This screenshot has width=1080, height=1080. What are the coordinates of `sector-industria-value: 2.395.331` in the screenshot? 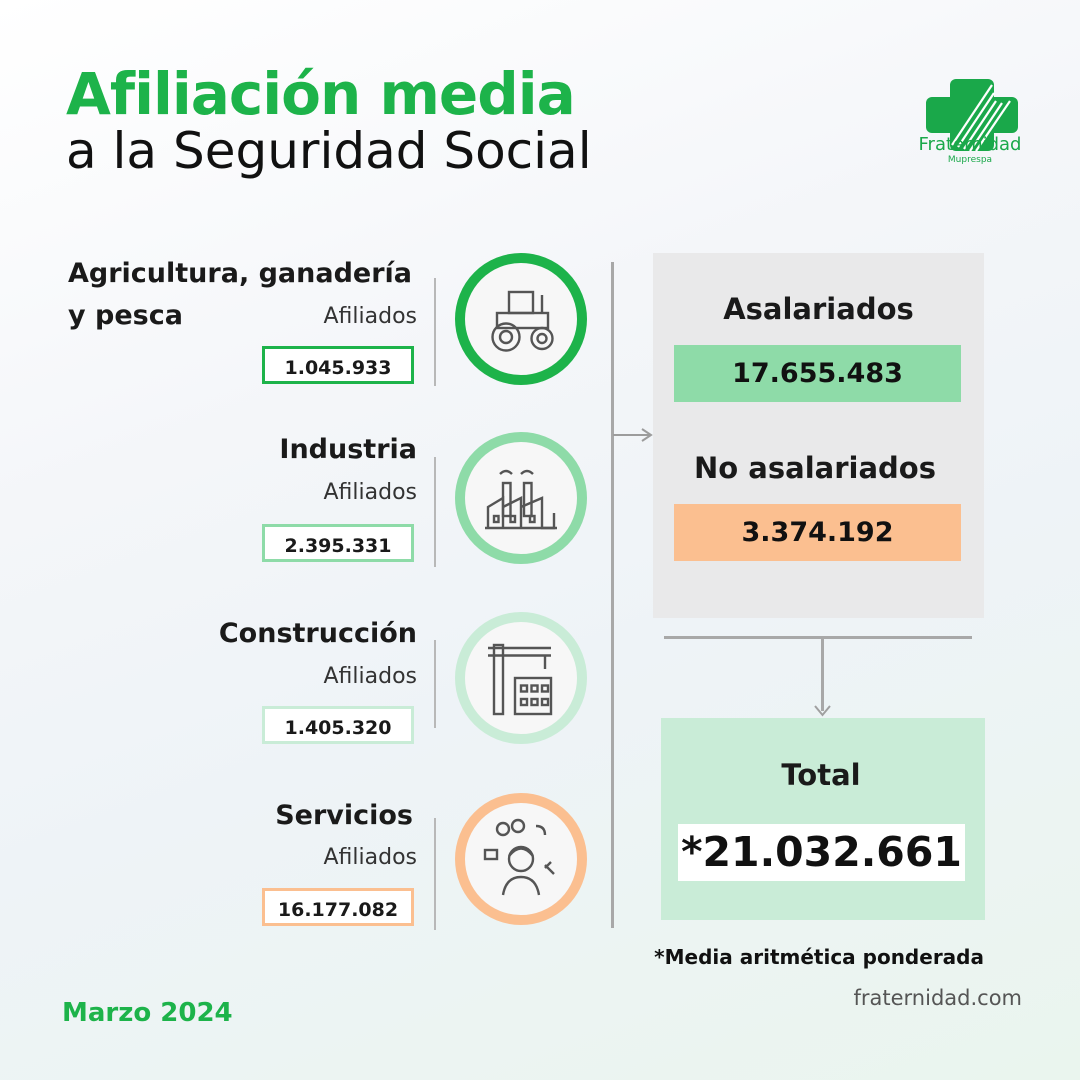 It's located at (338, 543).